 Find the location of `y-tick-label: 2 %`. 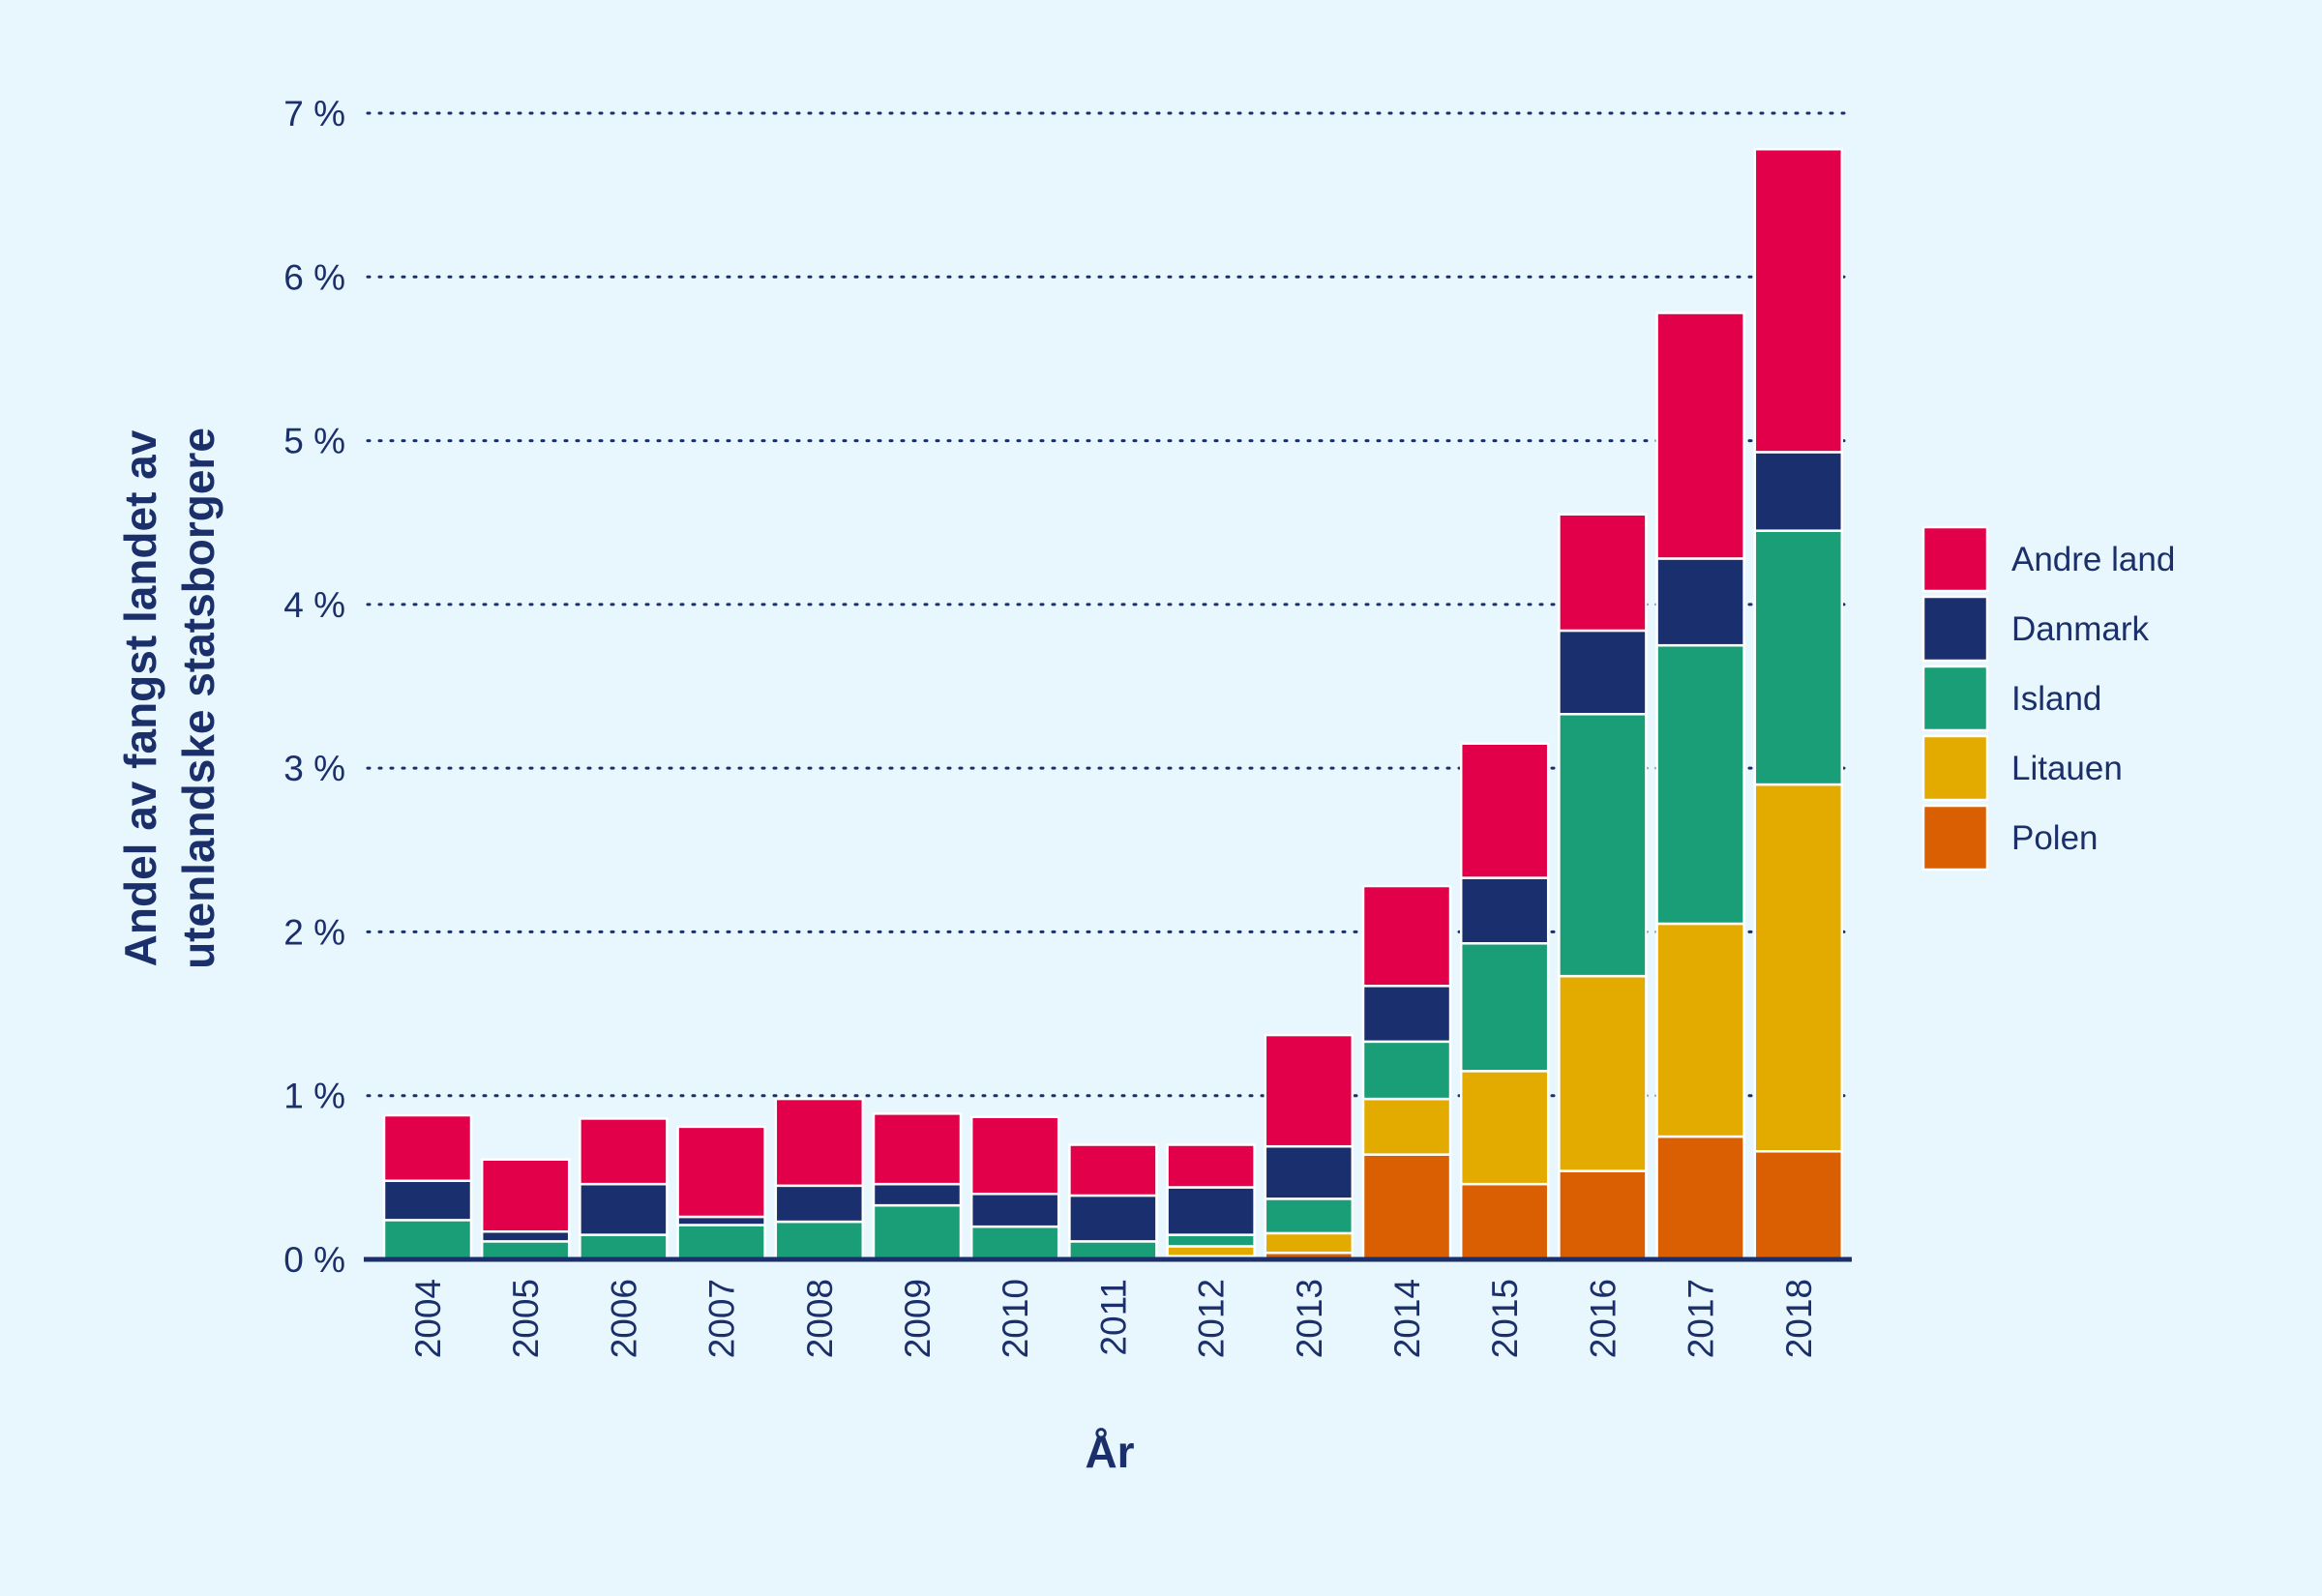

y-tick-label: 2 % is located at coordinates (314, 932).